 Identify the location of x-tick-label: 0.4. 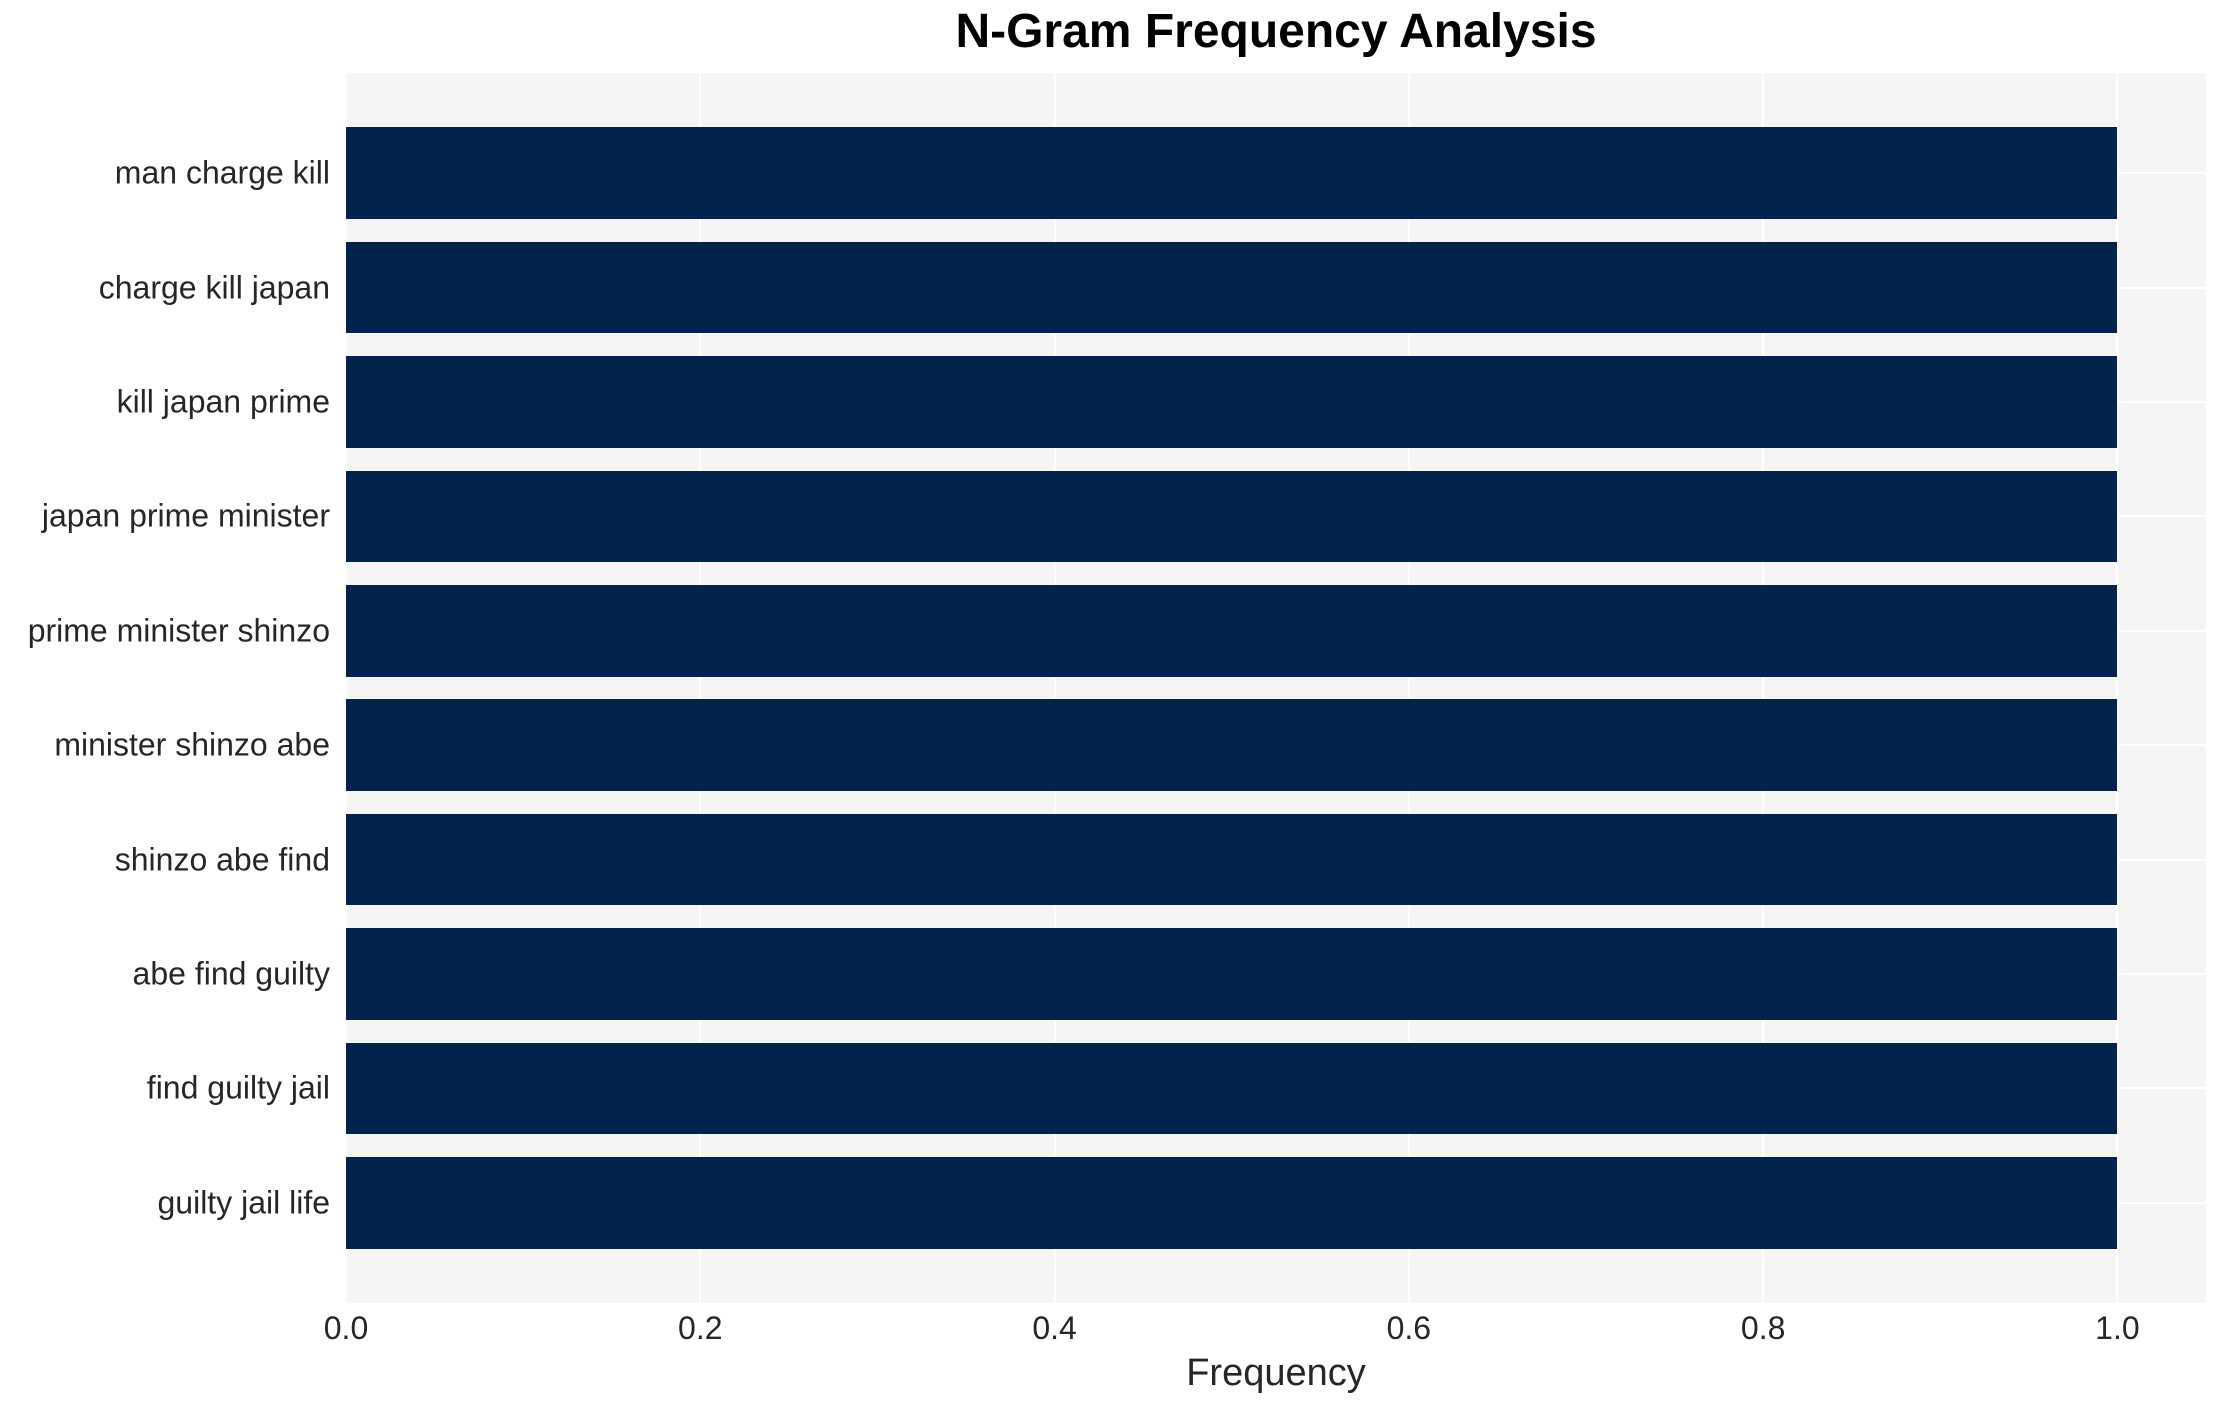
(1054, 1328).